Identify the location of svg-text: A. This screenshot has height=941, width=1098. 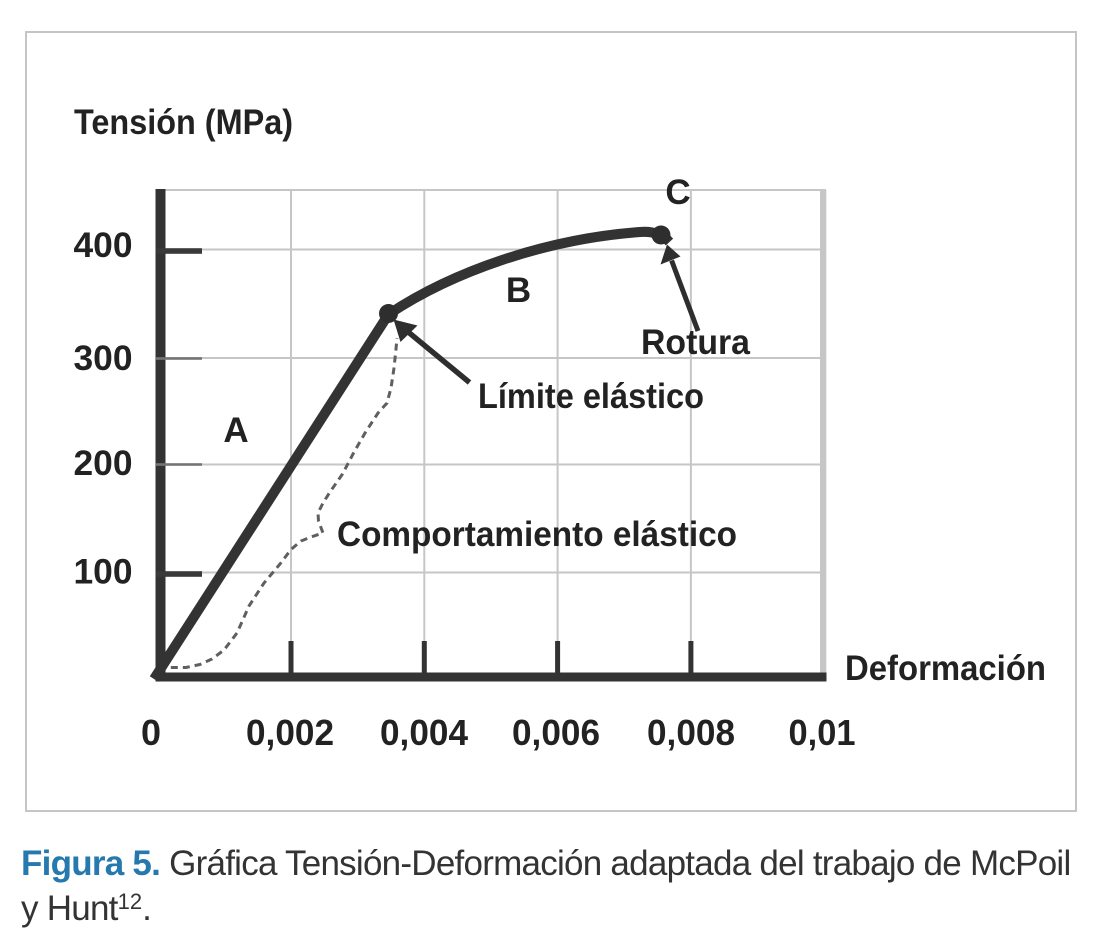
(235, 430).